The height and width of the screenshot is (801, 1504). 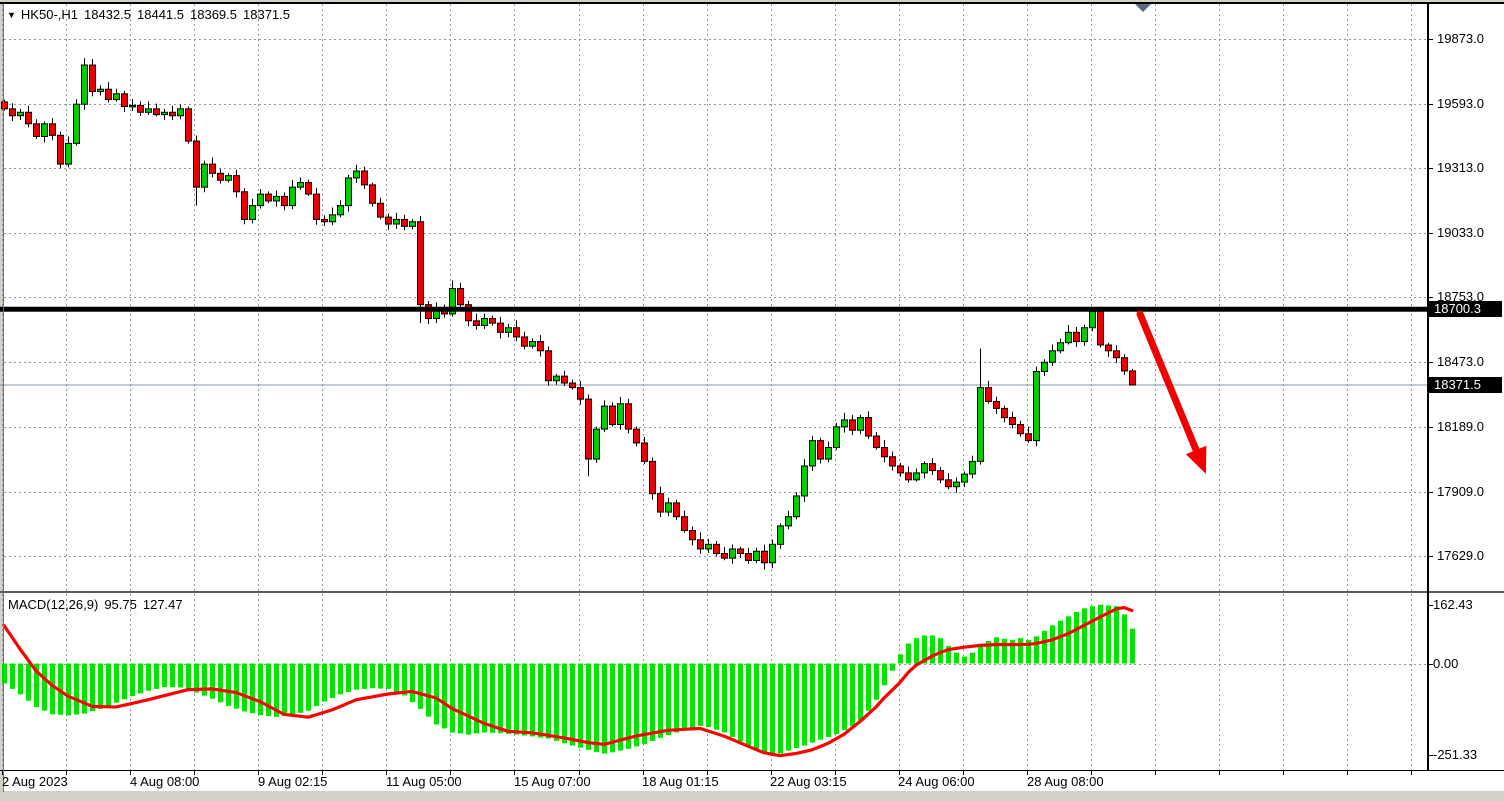 What do you see at coordinates (11, 15) in the screenshot?
I see `symbol-dropdown-icon: ▼` at bounding box center [11, 15].